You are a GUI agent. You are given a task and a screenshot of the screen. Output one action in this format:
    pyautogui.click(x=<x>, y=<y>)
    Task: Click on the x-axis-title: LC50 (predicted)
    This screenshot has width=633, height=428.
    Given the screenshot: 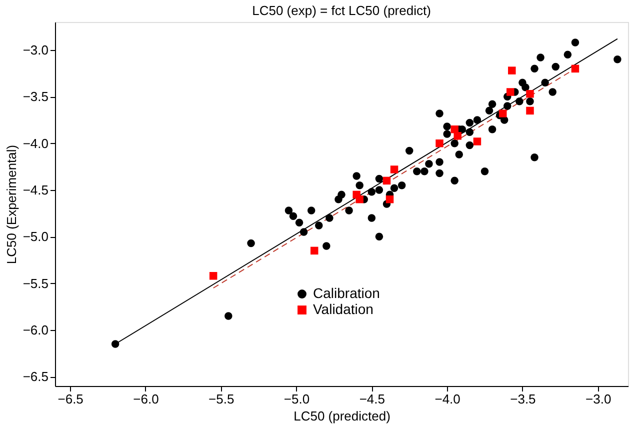 What is the action you would take?
    pyautogui.click(x=342, y=416)
    